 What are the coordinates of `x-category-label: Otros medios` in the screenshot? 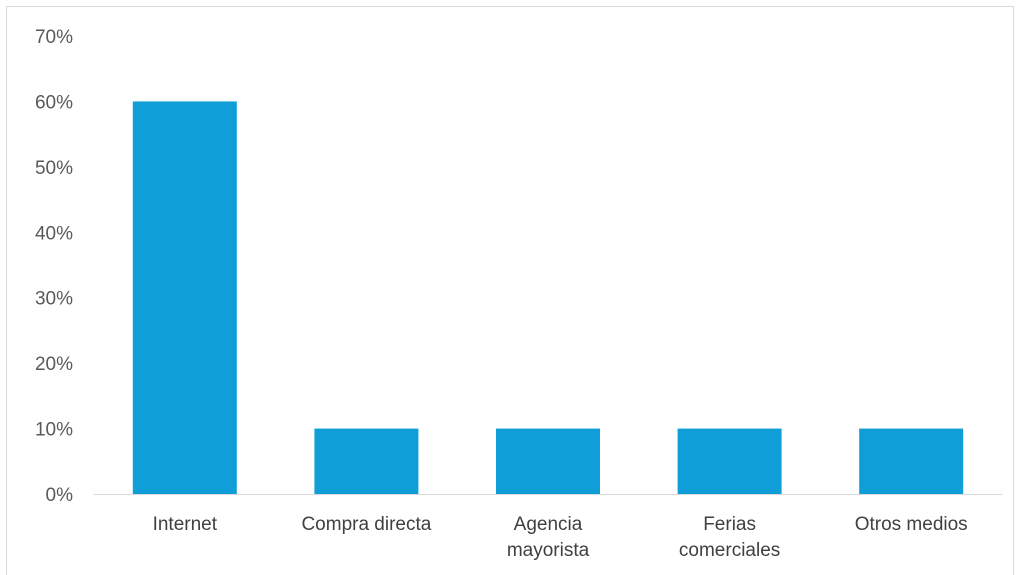 It's located at (911, 524).